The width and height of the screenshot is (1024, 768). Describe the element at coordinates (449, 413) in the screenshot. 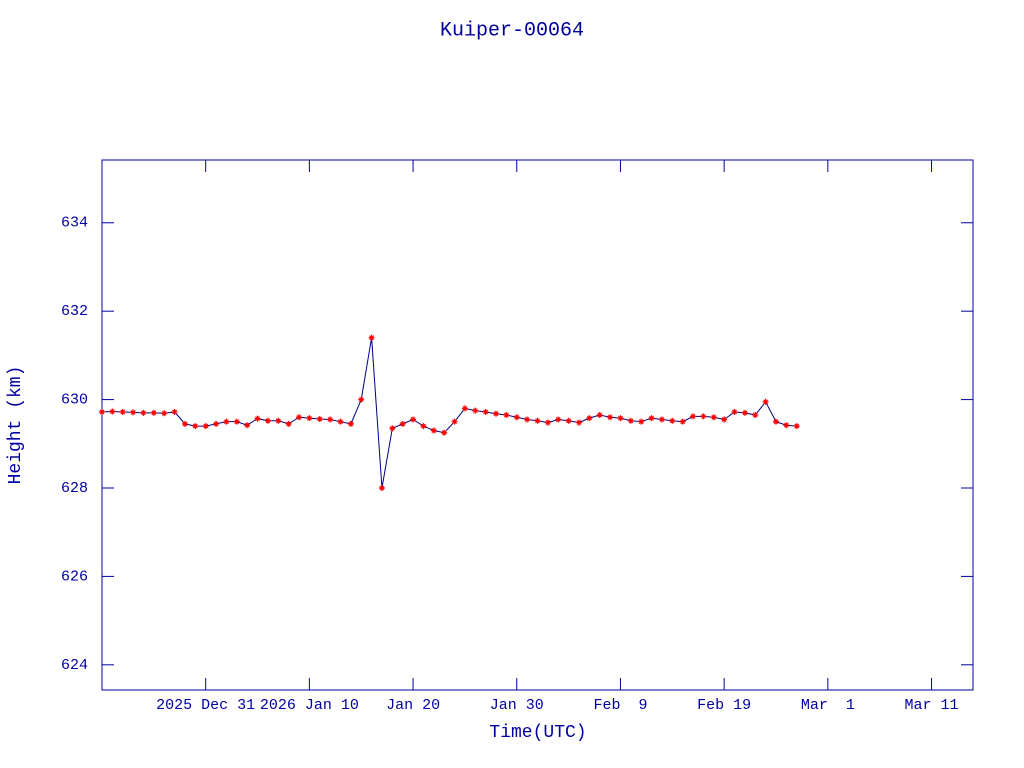

I see `series-line` at that location.